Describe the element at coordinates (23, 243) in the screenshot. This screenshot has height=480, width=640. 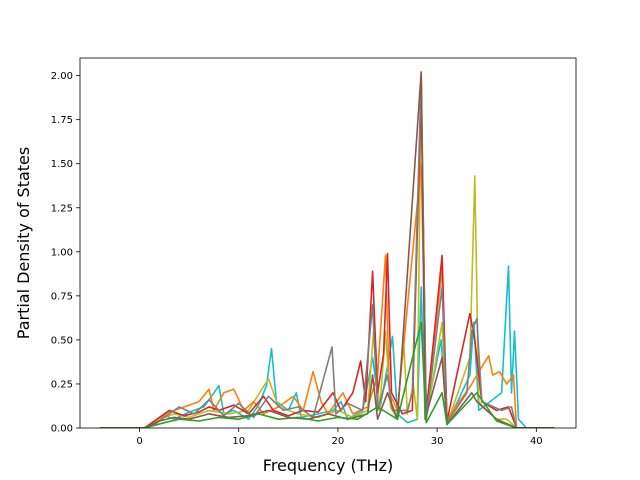
I see `y-axis-label: Partial Density of States` at that location.